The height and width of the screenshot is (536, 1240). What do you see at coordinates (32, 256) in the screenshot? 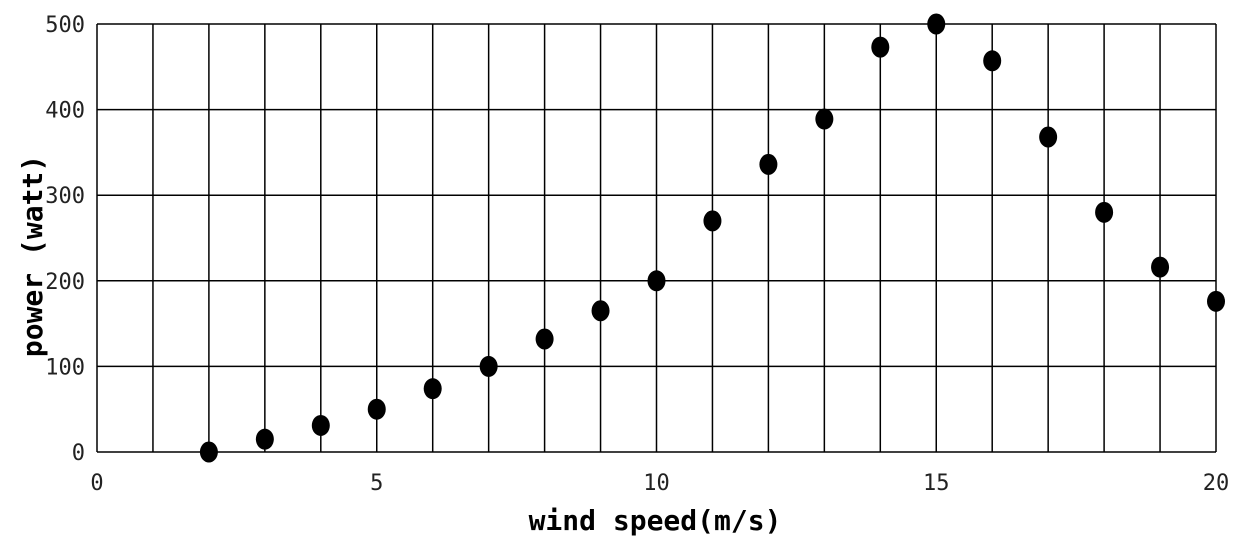
I see `y-axis-label: power (watt)` at bounding box center [32, 256].